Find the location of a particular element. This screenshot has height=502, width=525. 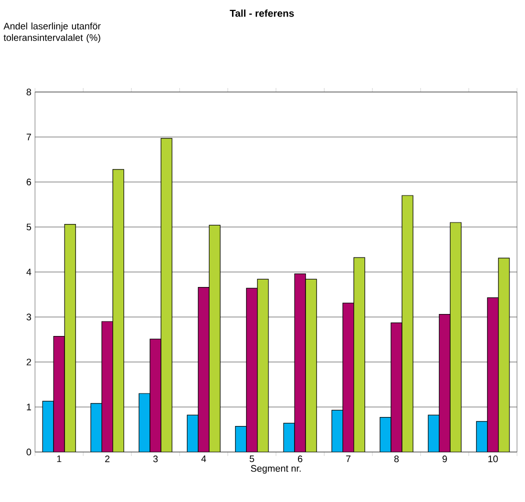

chart-title: Tall - referens is located at coordinates (262, 13).